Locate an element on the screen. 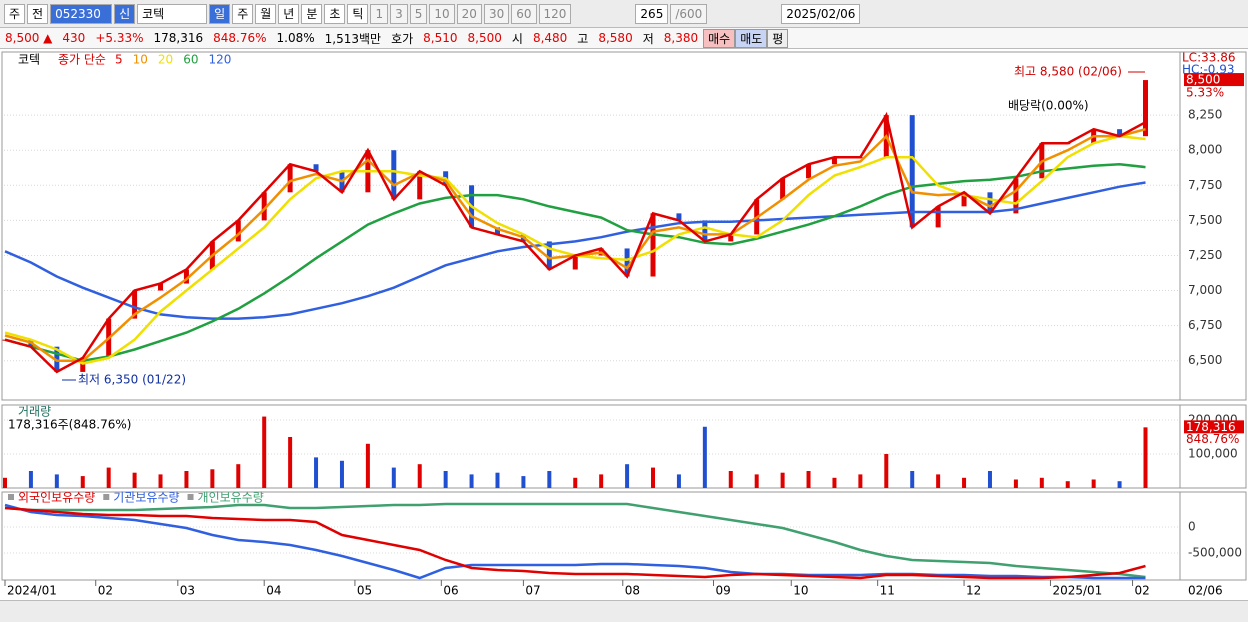 The width and height of the screenshot is (1248, 622). quote-item: 매도 is located at coordinates (751, 38).